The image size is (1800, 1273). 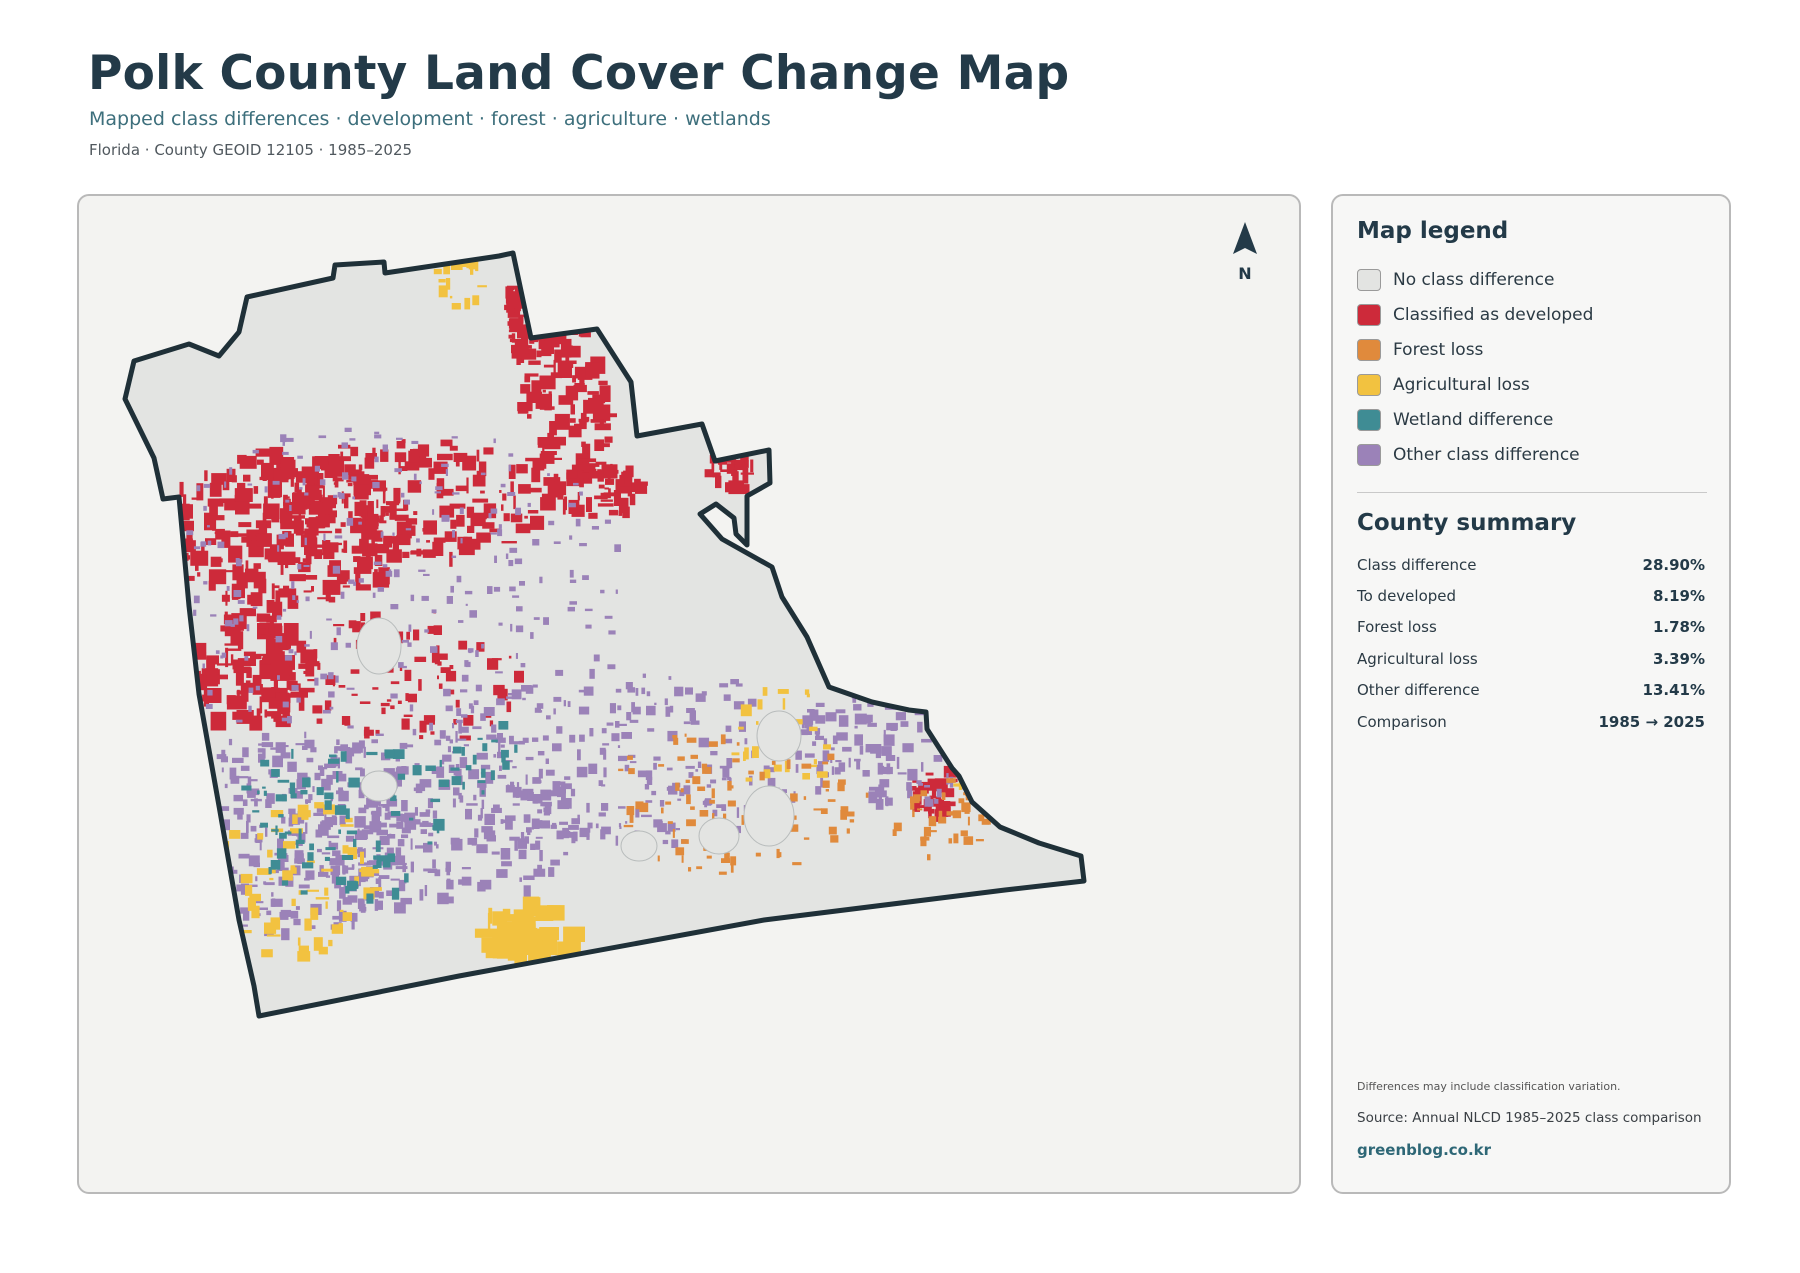 What do you see at coordinates (1424, 1150) in the screenshot?
I see `site-link: greenblog.co.kr` at bounding box center [1424, 1150].